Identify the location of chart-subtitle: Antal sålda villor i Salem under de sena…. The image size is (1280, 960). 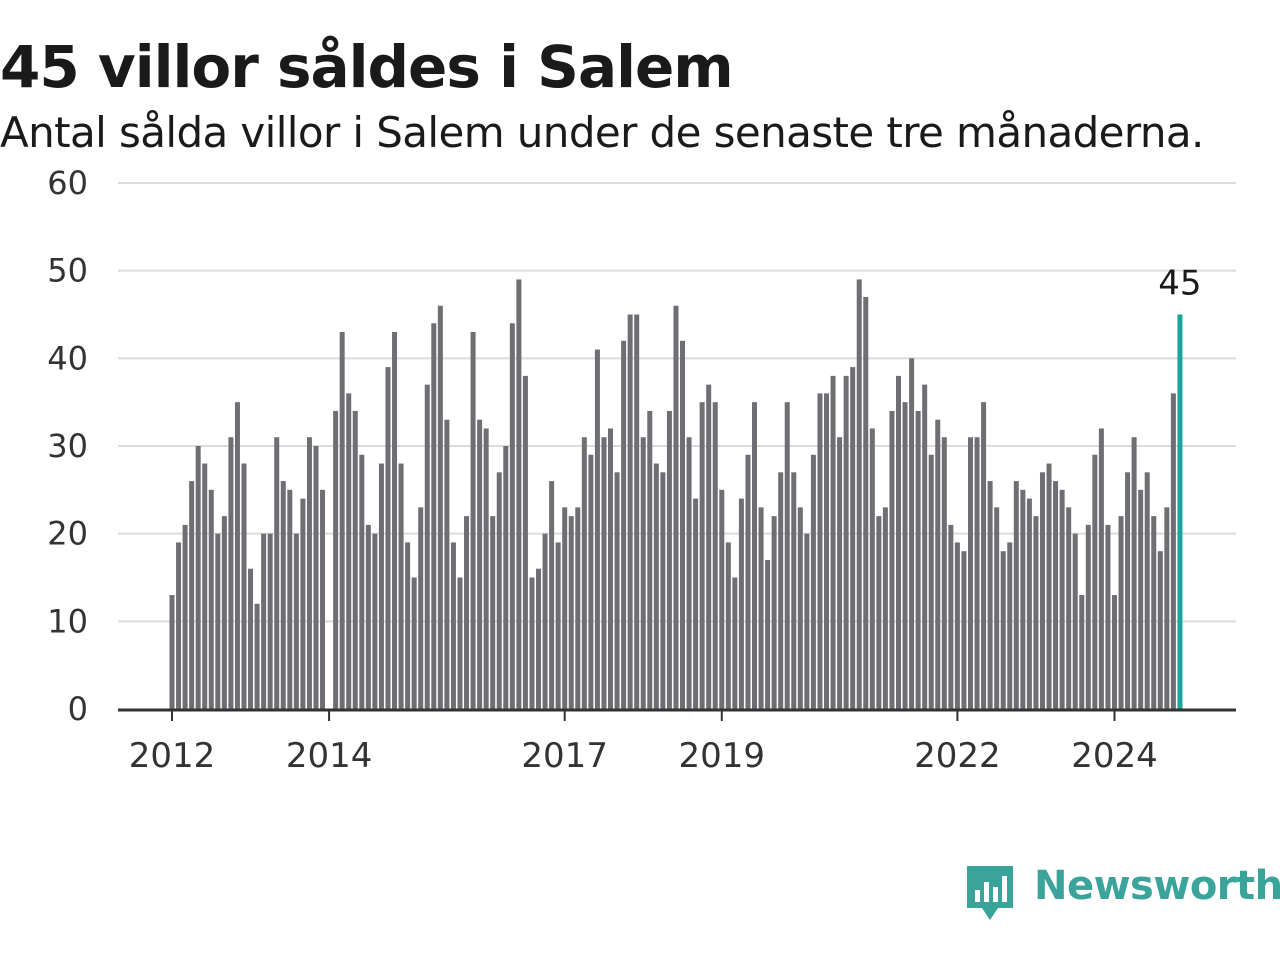
(602, 132).